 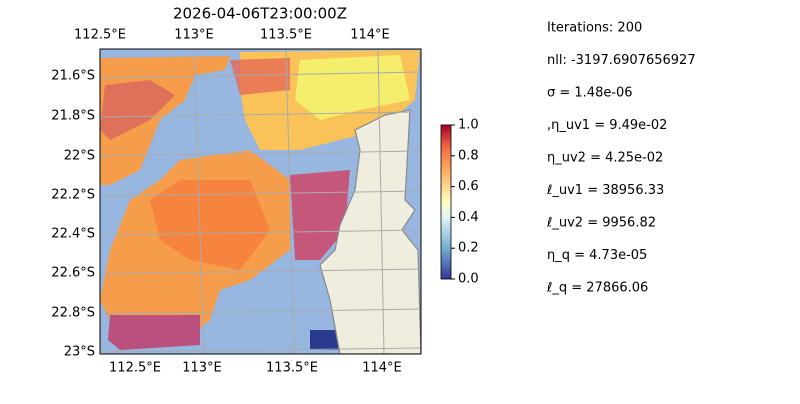 What do you see at coordinates (73, 234) in the screenshot?
I see `lat-label: 22.4°S` at bounding box center [73, 234].